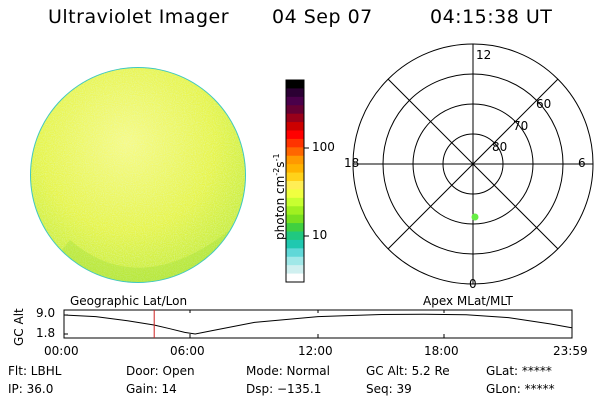 This screenshot has height=400, width=600. Describe the element at coordinates (475, 217) in the screenshot. I see `spacecraft-footpoint` at that location.